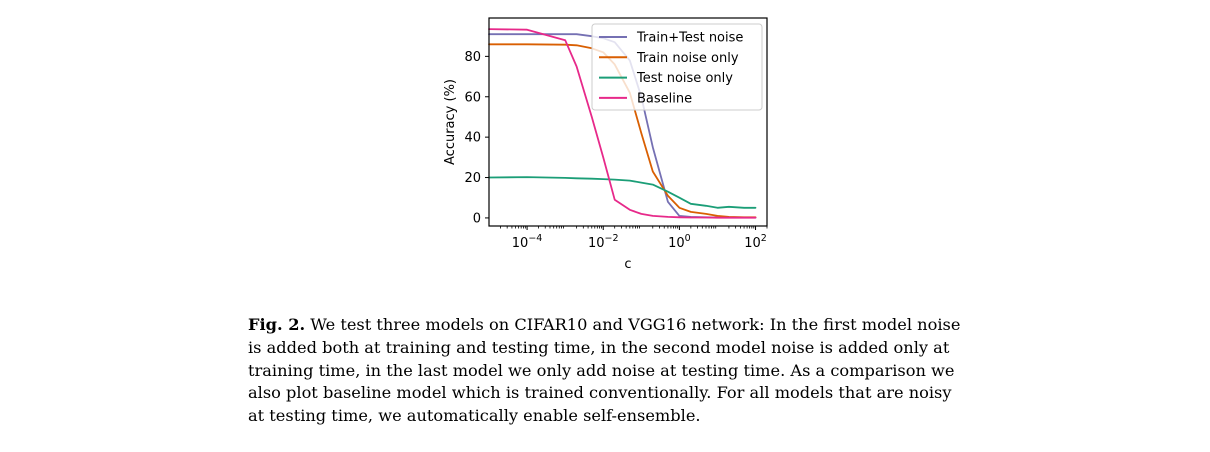  I want to click on x-tick-label: 10⁰, so click(679, 242).